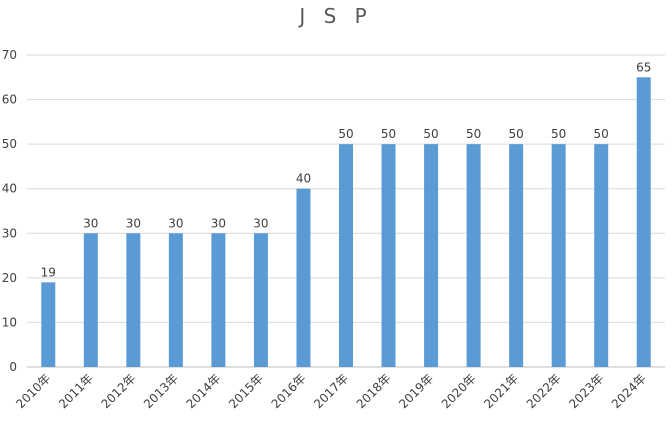 This screenshot has width=672, height=425. I want to click on x-tick-label: 2011年, so click(76, 391).